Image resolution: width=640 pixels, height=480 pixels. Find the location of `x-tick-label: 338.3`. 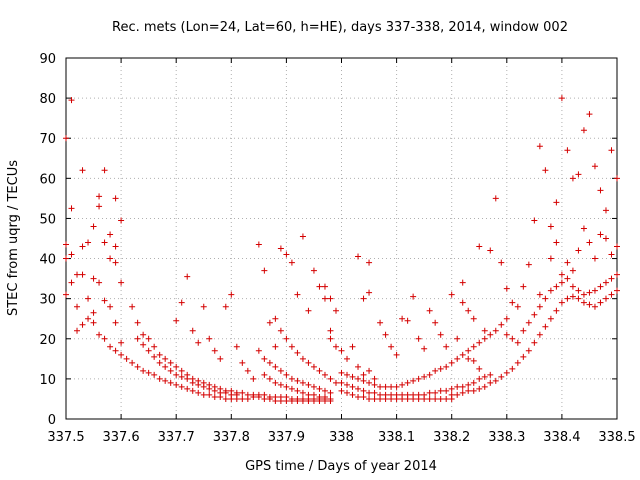

x-tick-label: 338.3 is located at coordinates (506, 437).